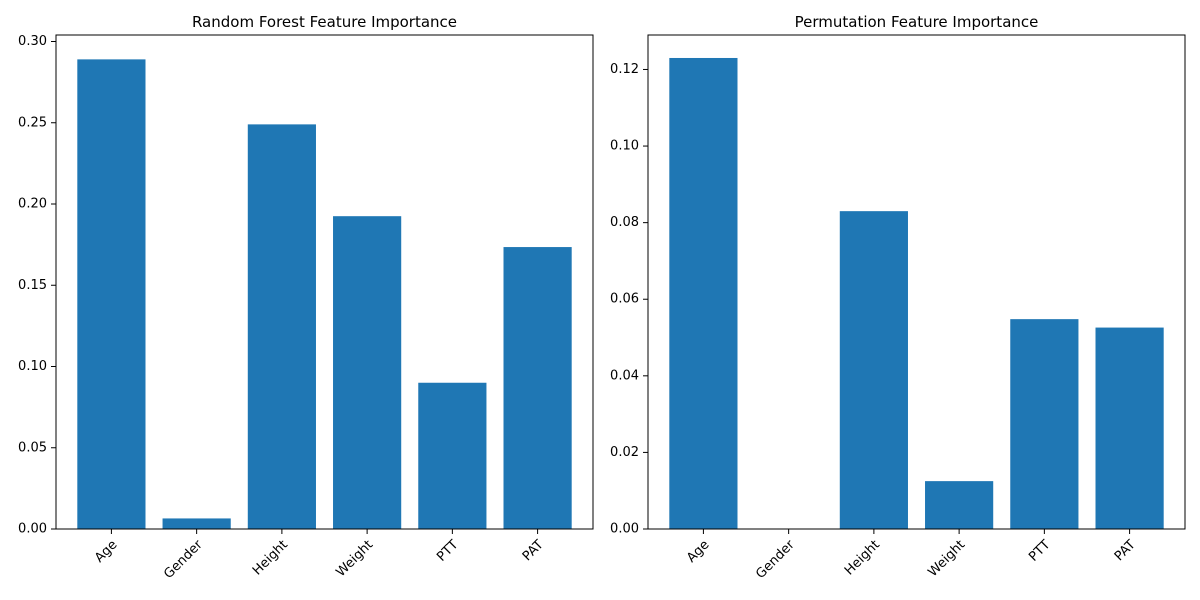 The height and width of the screenshot is (600, 1200). I want to click on y-axis: 0.00 0.02 0.04 0.06 0.08 0.10 0.12, so click(629, 299).